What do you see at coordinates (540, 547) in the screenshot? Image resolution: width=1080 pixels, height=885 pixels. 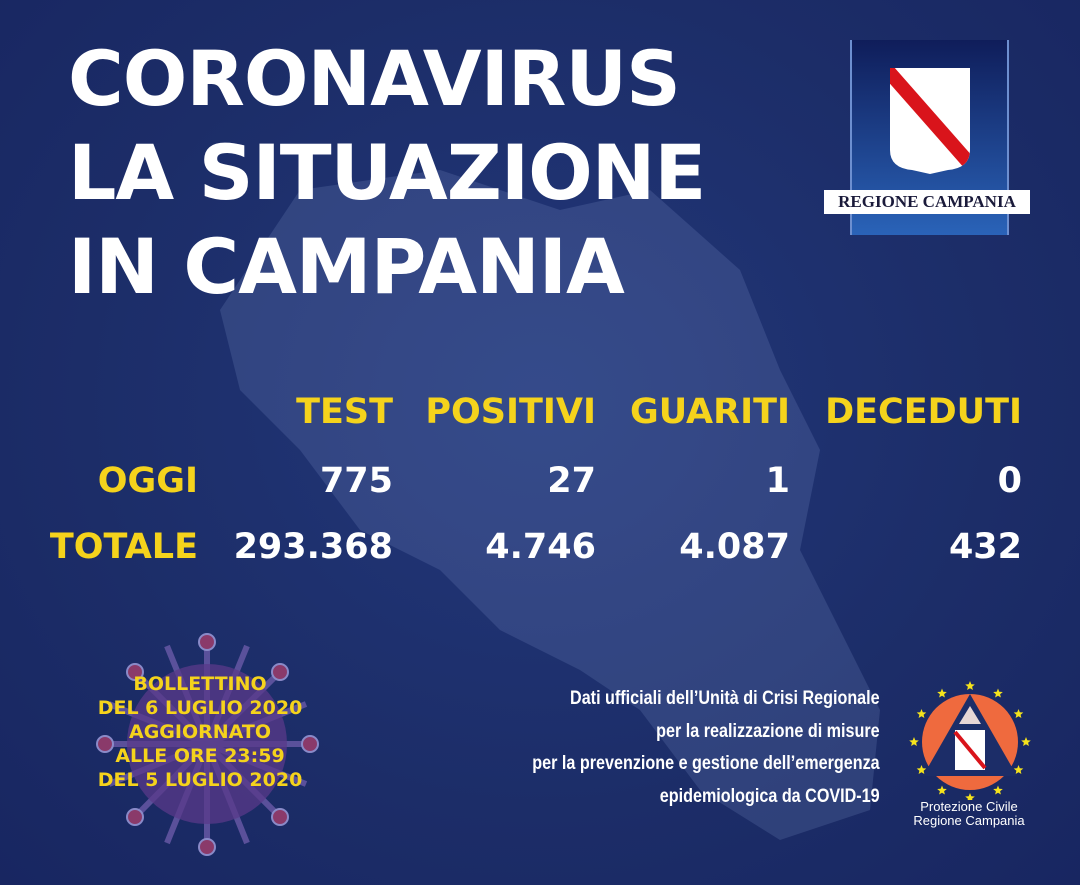 I see `totale-positivi: 4.746` at bounding box center [540, 547].